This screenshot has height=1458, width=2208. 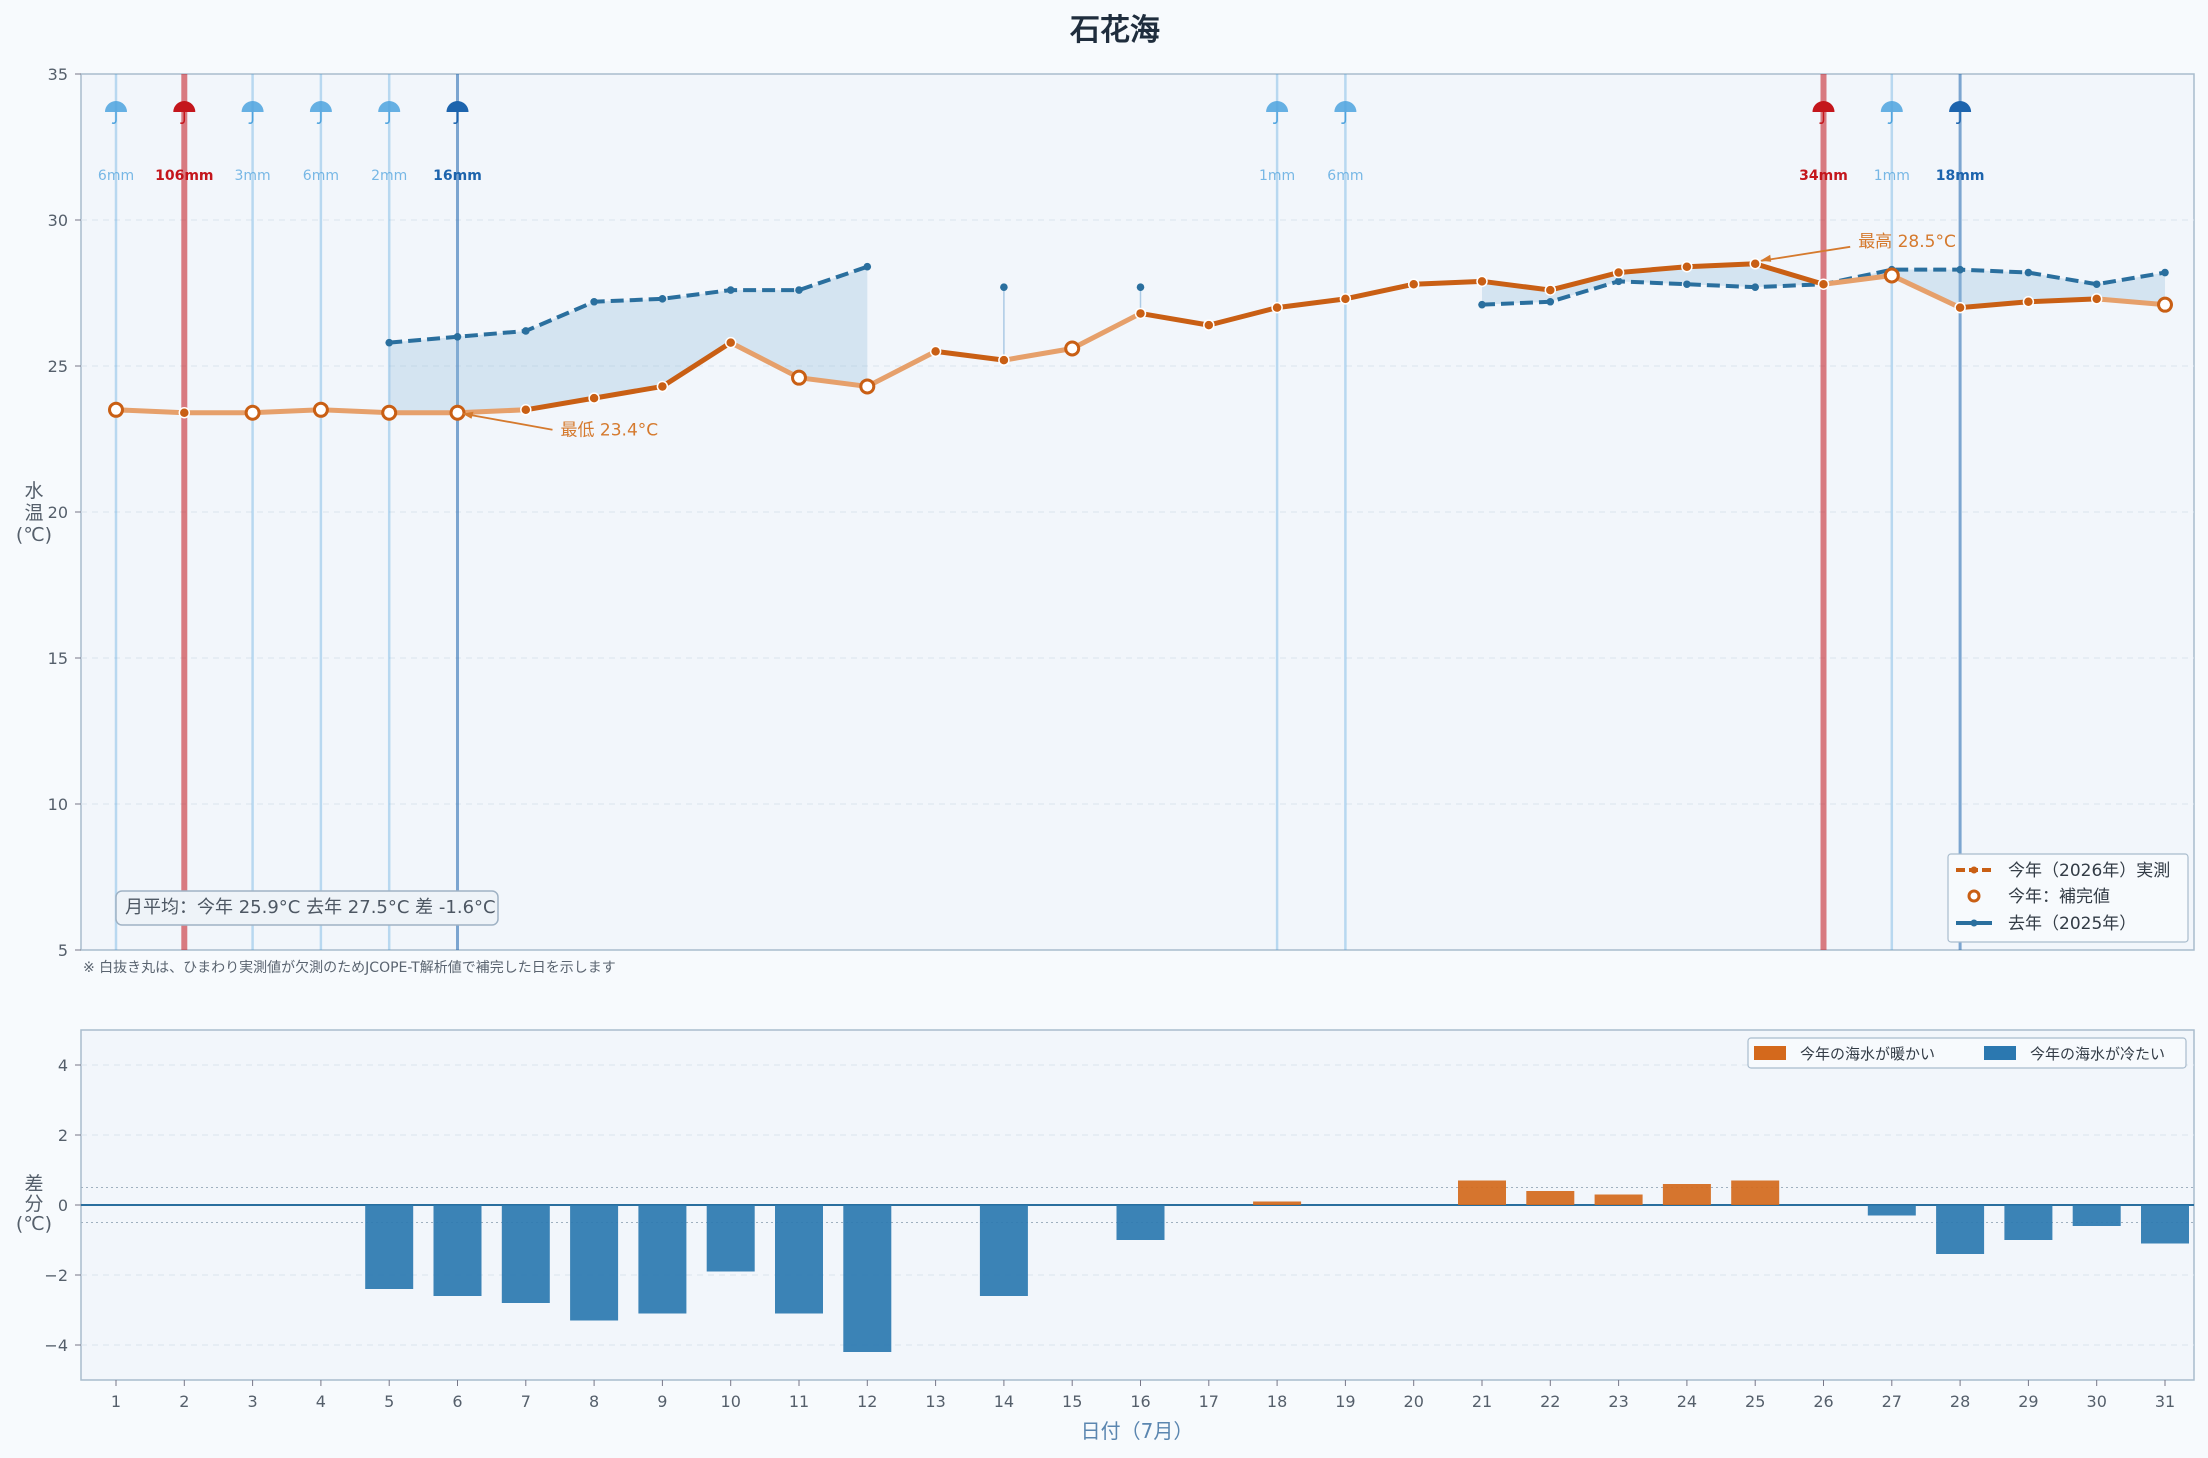 What do you see at coordinates (1823, 176) in the screenshot?
I see `rain-amount-label: 34mm` at bounding box center [1823, 176].